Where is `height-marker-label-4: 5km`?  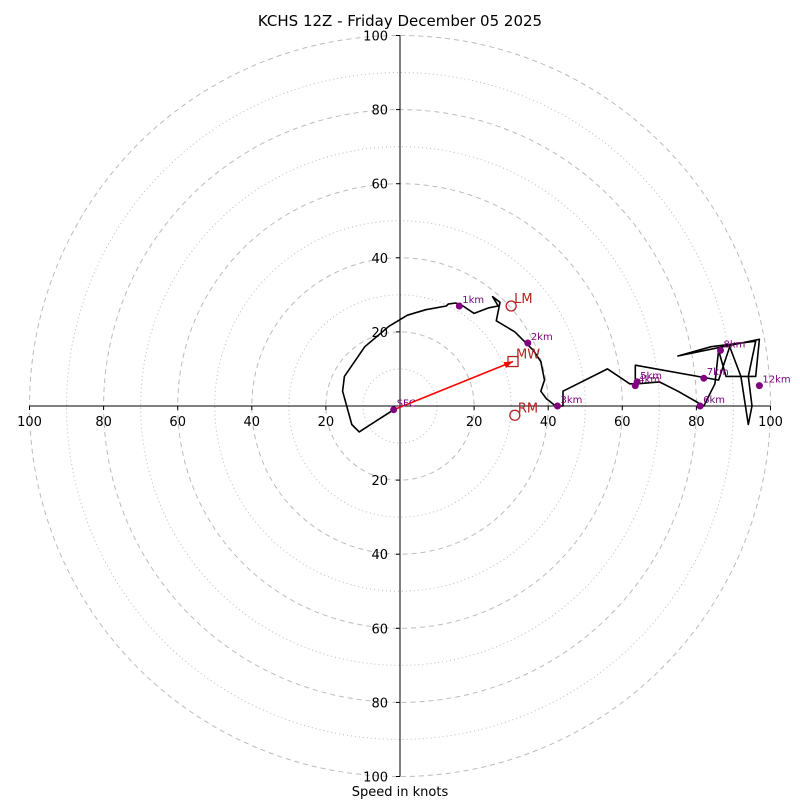
height-marker-label-4: 5km is located at coordinates (651, 376).